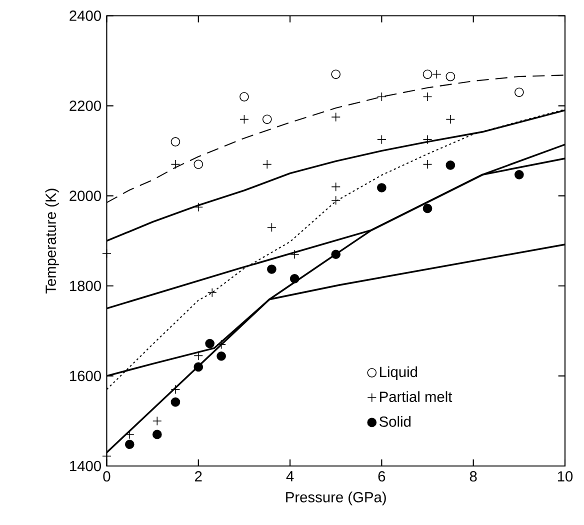 Image resolution: width=584 pixels, height=525 pixels. Describe the element at coordinates (52, 241) in the screenshot. I see `y-axis-title: Temperature (K)` at that location.